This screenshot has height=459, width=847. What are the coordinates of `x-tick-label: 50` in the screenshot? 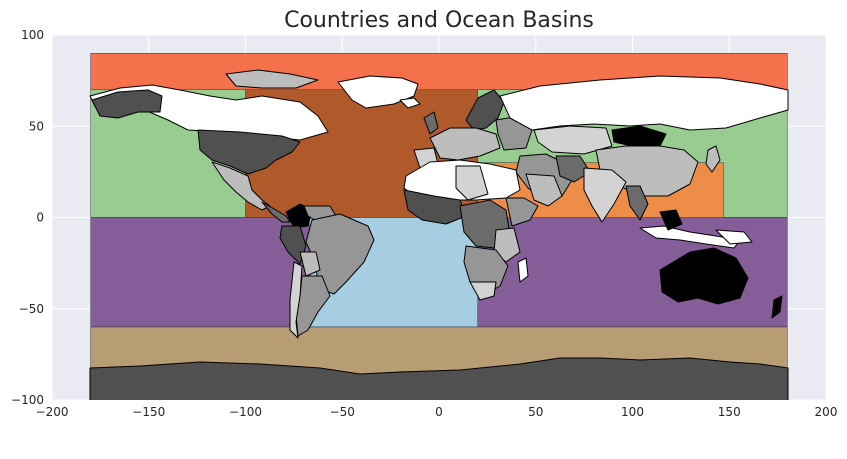 It's located at (535, 412).